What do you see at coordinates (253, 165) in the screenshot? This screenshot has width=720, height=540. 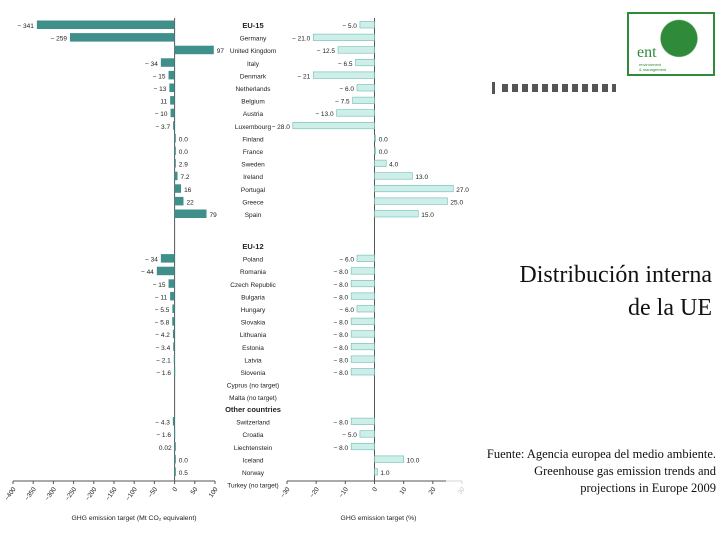 I see `country-label: Sweden` at bounding box center [253, 165].